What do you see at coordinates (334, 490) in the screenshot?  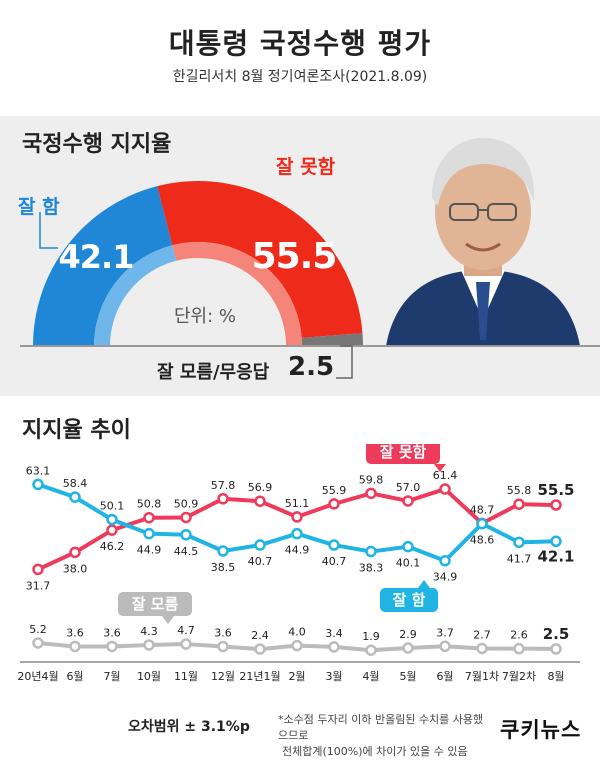 I see `data-label-bad-8: 55.9` at bounding box center [334, 490].